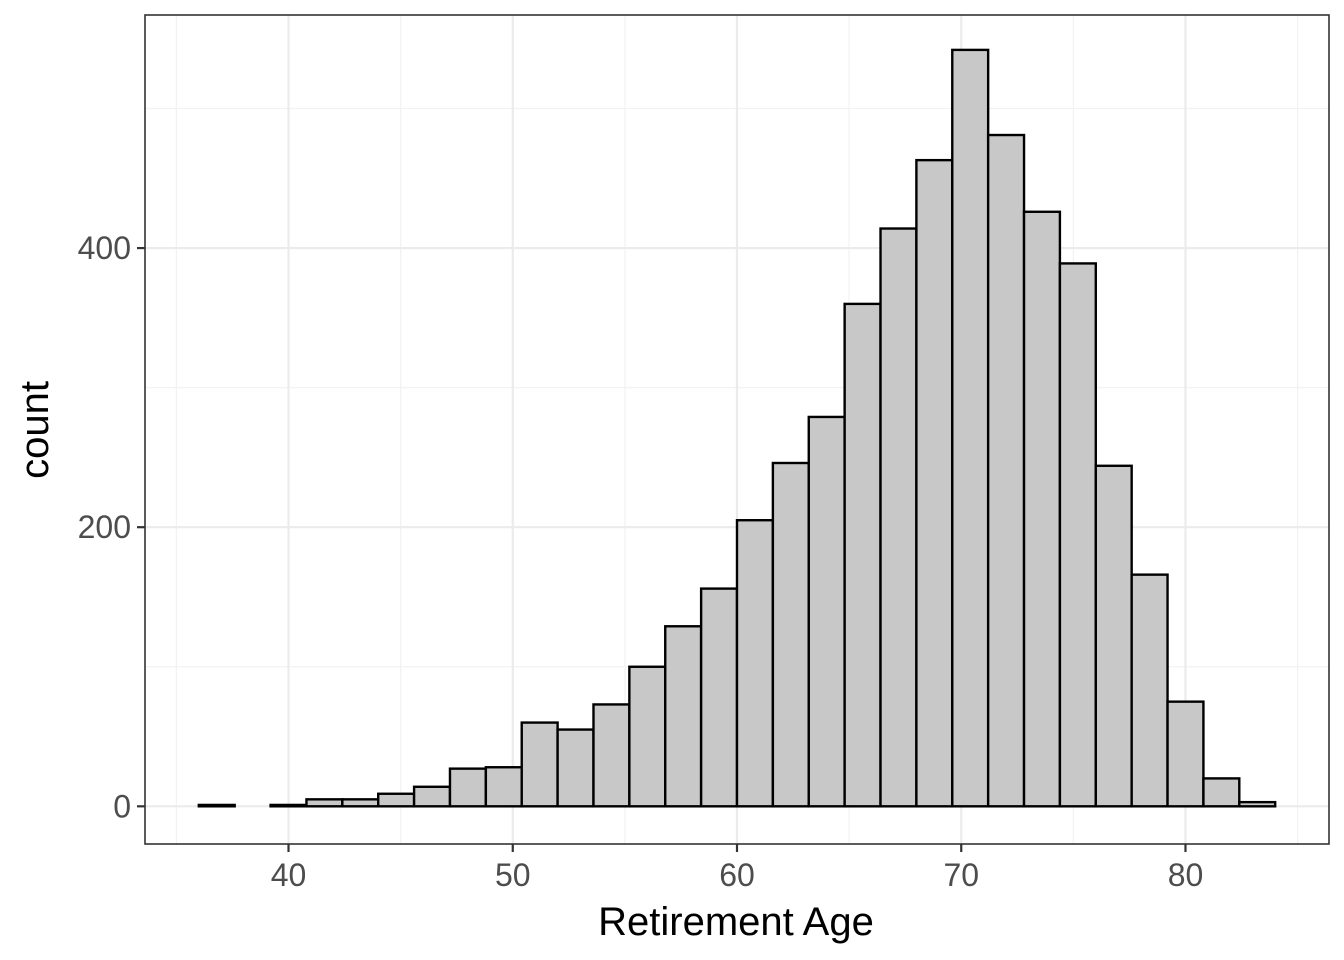 This screenshot has width=1344, height=960. What do you see at coordinates (1186, 875) in the screenshot?
I see `x-tick-label: 80` at bounding box center [1186, 875].